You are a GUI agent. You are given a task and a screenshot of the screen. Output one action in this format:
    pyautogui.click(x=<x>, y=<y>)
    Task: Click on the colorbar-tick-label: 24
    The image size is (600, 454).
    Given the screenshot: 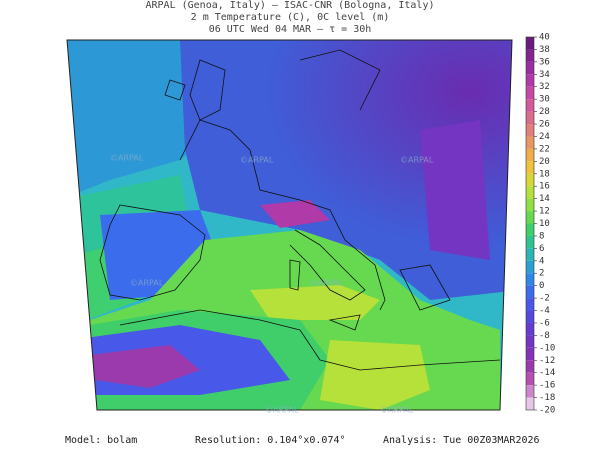 What is the action you would take?
    pyautogui.click(x=544, y=137)
    